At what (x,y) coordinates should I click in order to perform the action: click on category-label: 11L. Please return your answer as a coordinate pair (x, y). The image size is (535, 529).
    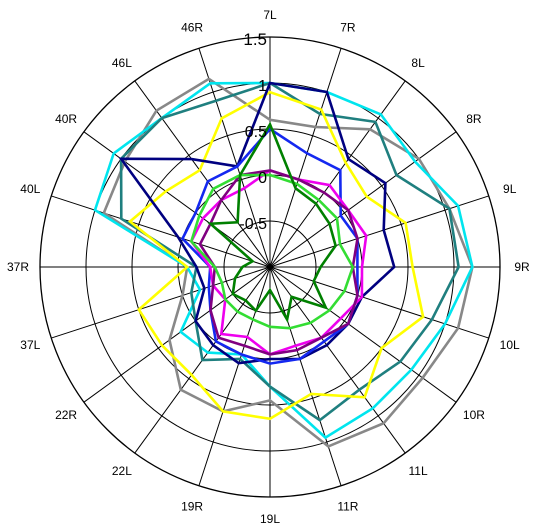
    Looking at the image, I should click on (418, 471).